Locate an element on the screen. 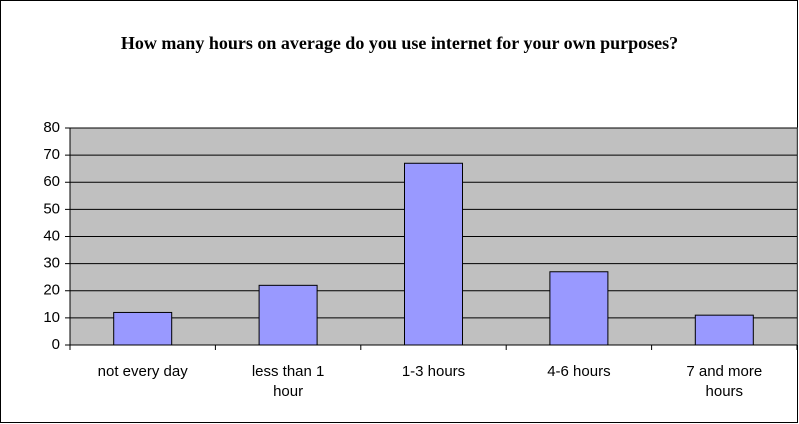 This screenshot has width=799, height=424. y-tick-label: 30 is located at coordinates (51, 263).